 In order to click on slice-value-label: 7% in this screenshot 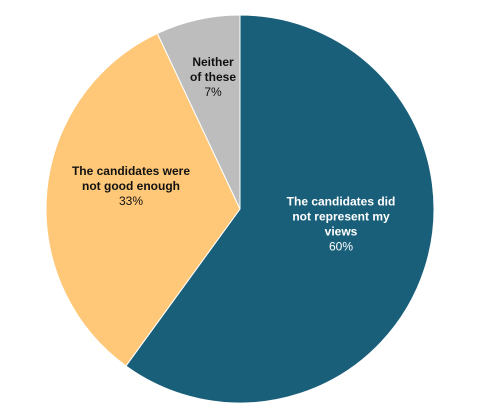, I will do `click(213, 92)`.